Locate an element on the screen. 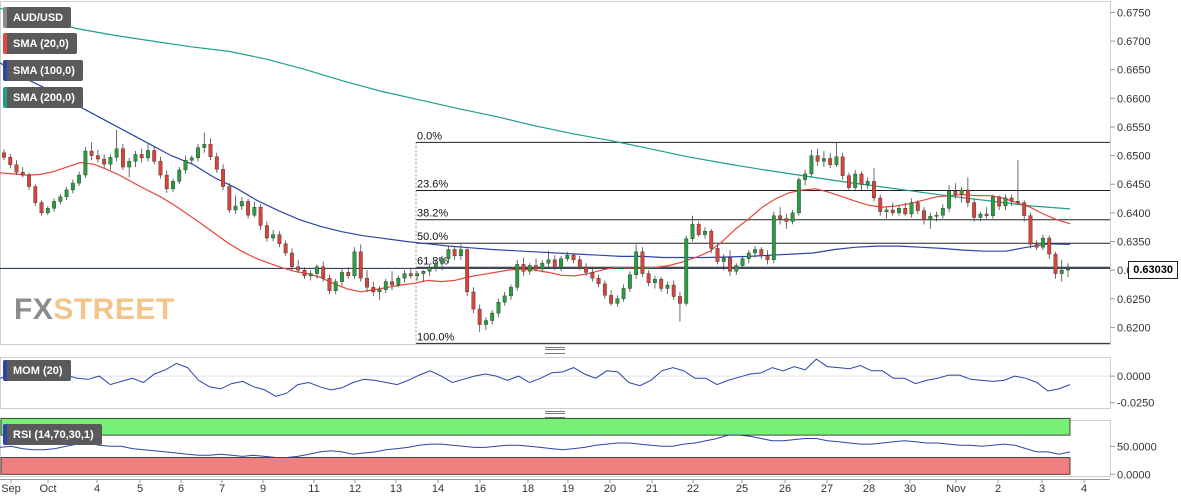  legend-rsi: RSI (14,70,30,1) is located at coordinates (52, 434).